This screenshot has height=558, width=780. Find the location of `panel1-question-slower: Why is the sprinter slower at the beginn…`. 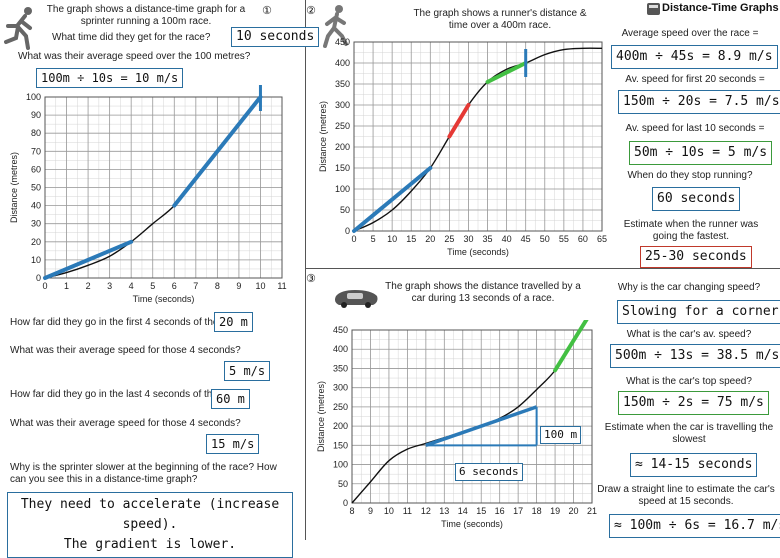

panel1-question-slower: Why is the sprinter slower at the beginn… is located at coordinates (143, 473).